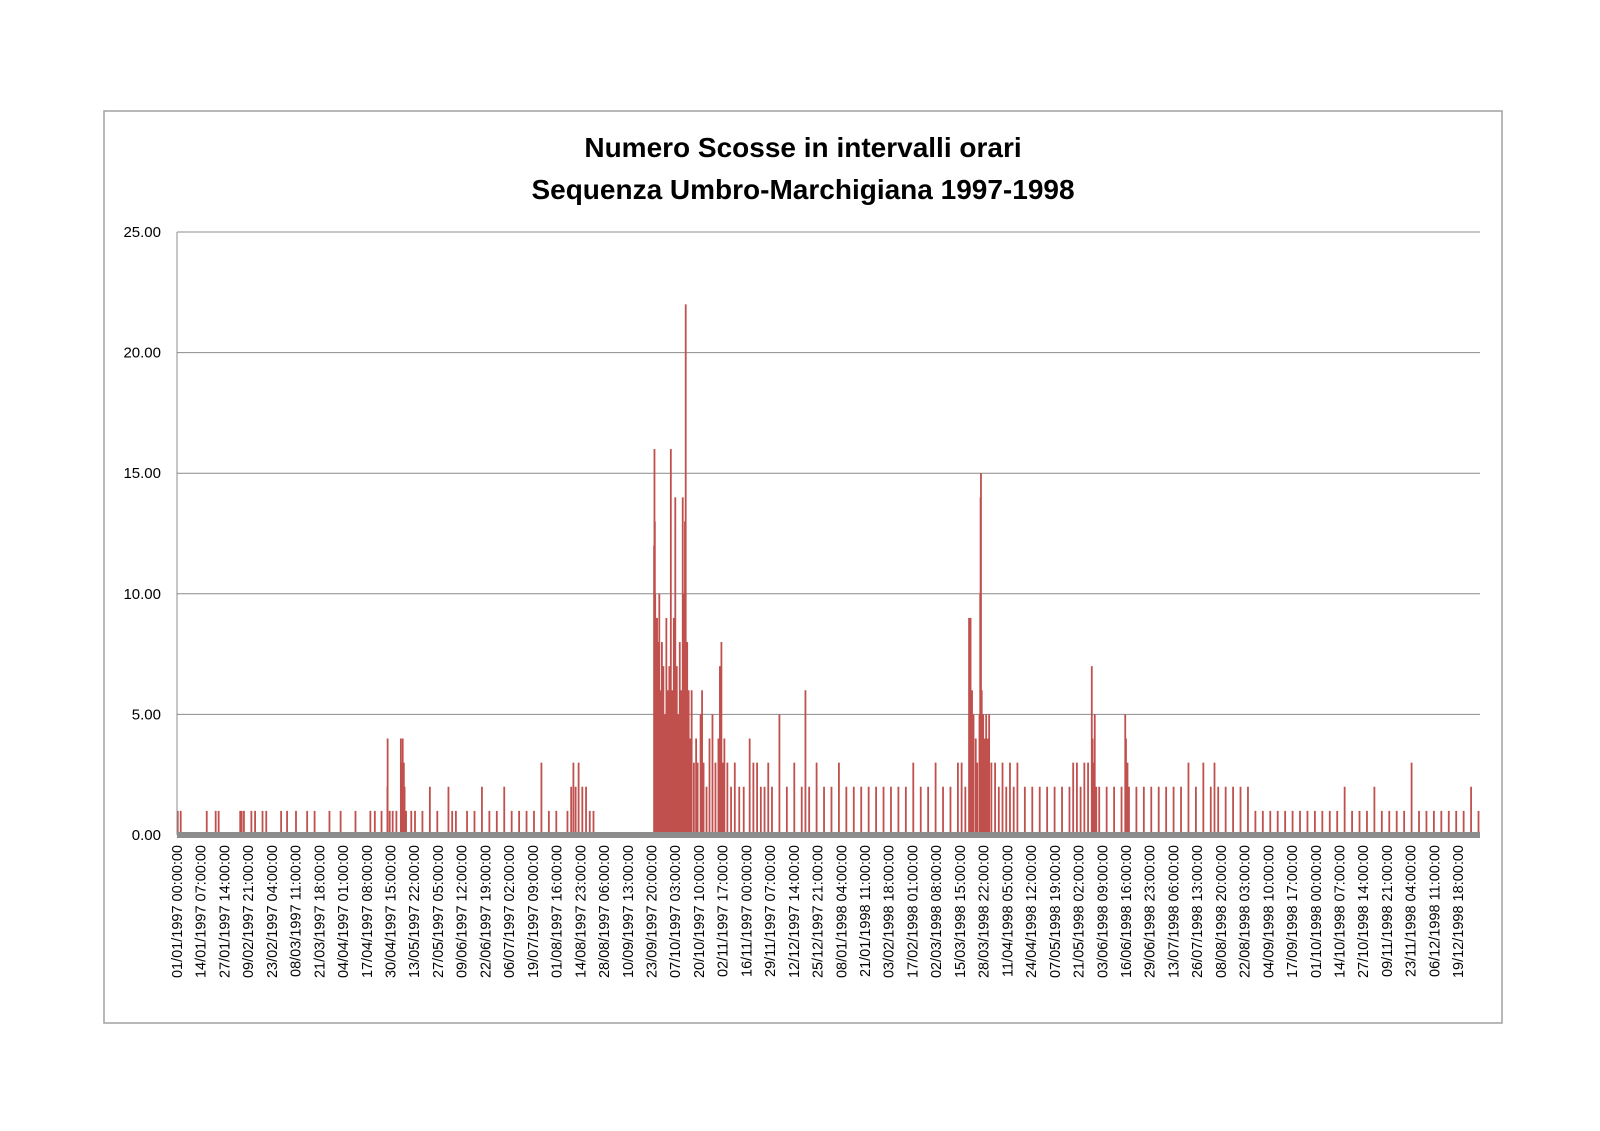 The width and height of the screenshot is (1600, 1131). I want to click on x-tick-label: 13/05/1997 22:00:00, so click(415, 911).